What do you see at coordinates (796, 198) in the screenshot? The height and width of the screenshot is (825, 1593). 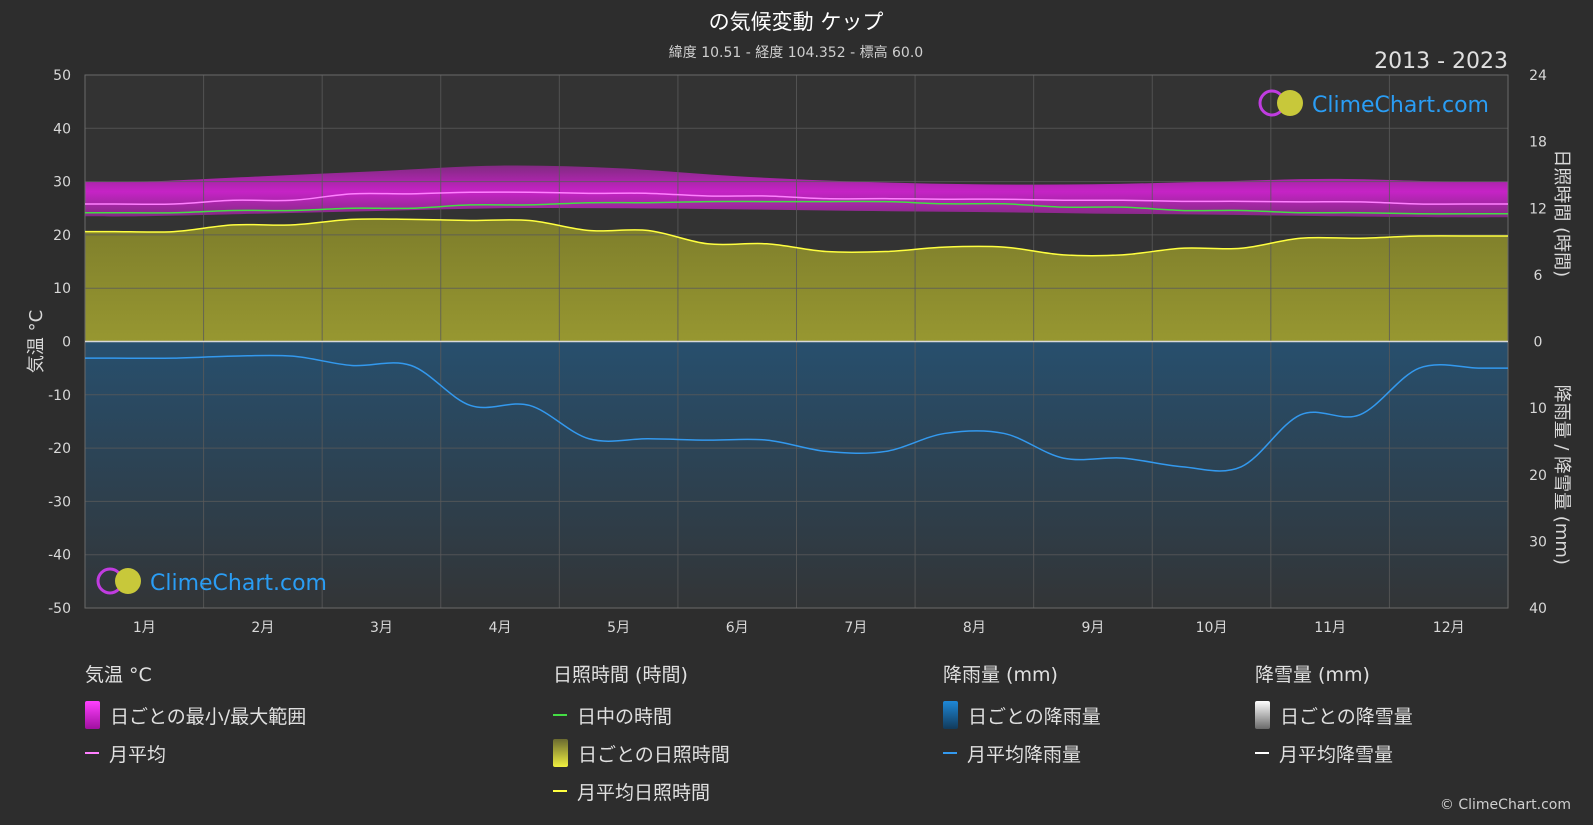 I see `temp-mean-line` at bounding box center [796, 198].